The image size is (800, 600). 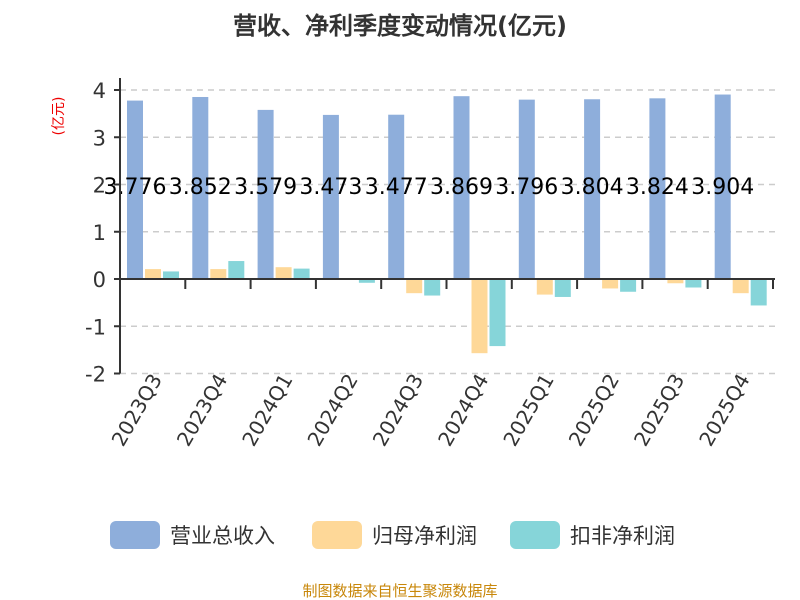 I want to click on x-tick-label: 2024Q2, so click(x=332, y=410).